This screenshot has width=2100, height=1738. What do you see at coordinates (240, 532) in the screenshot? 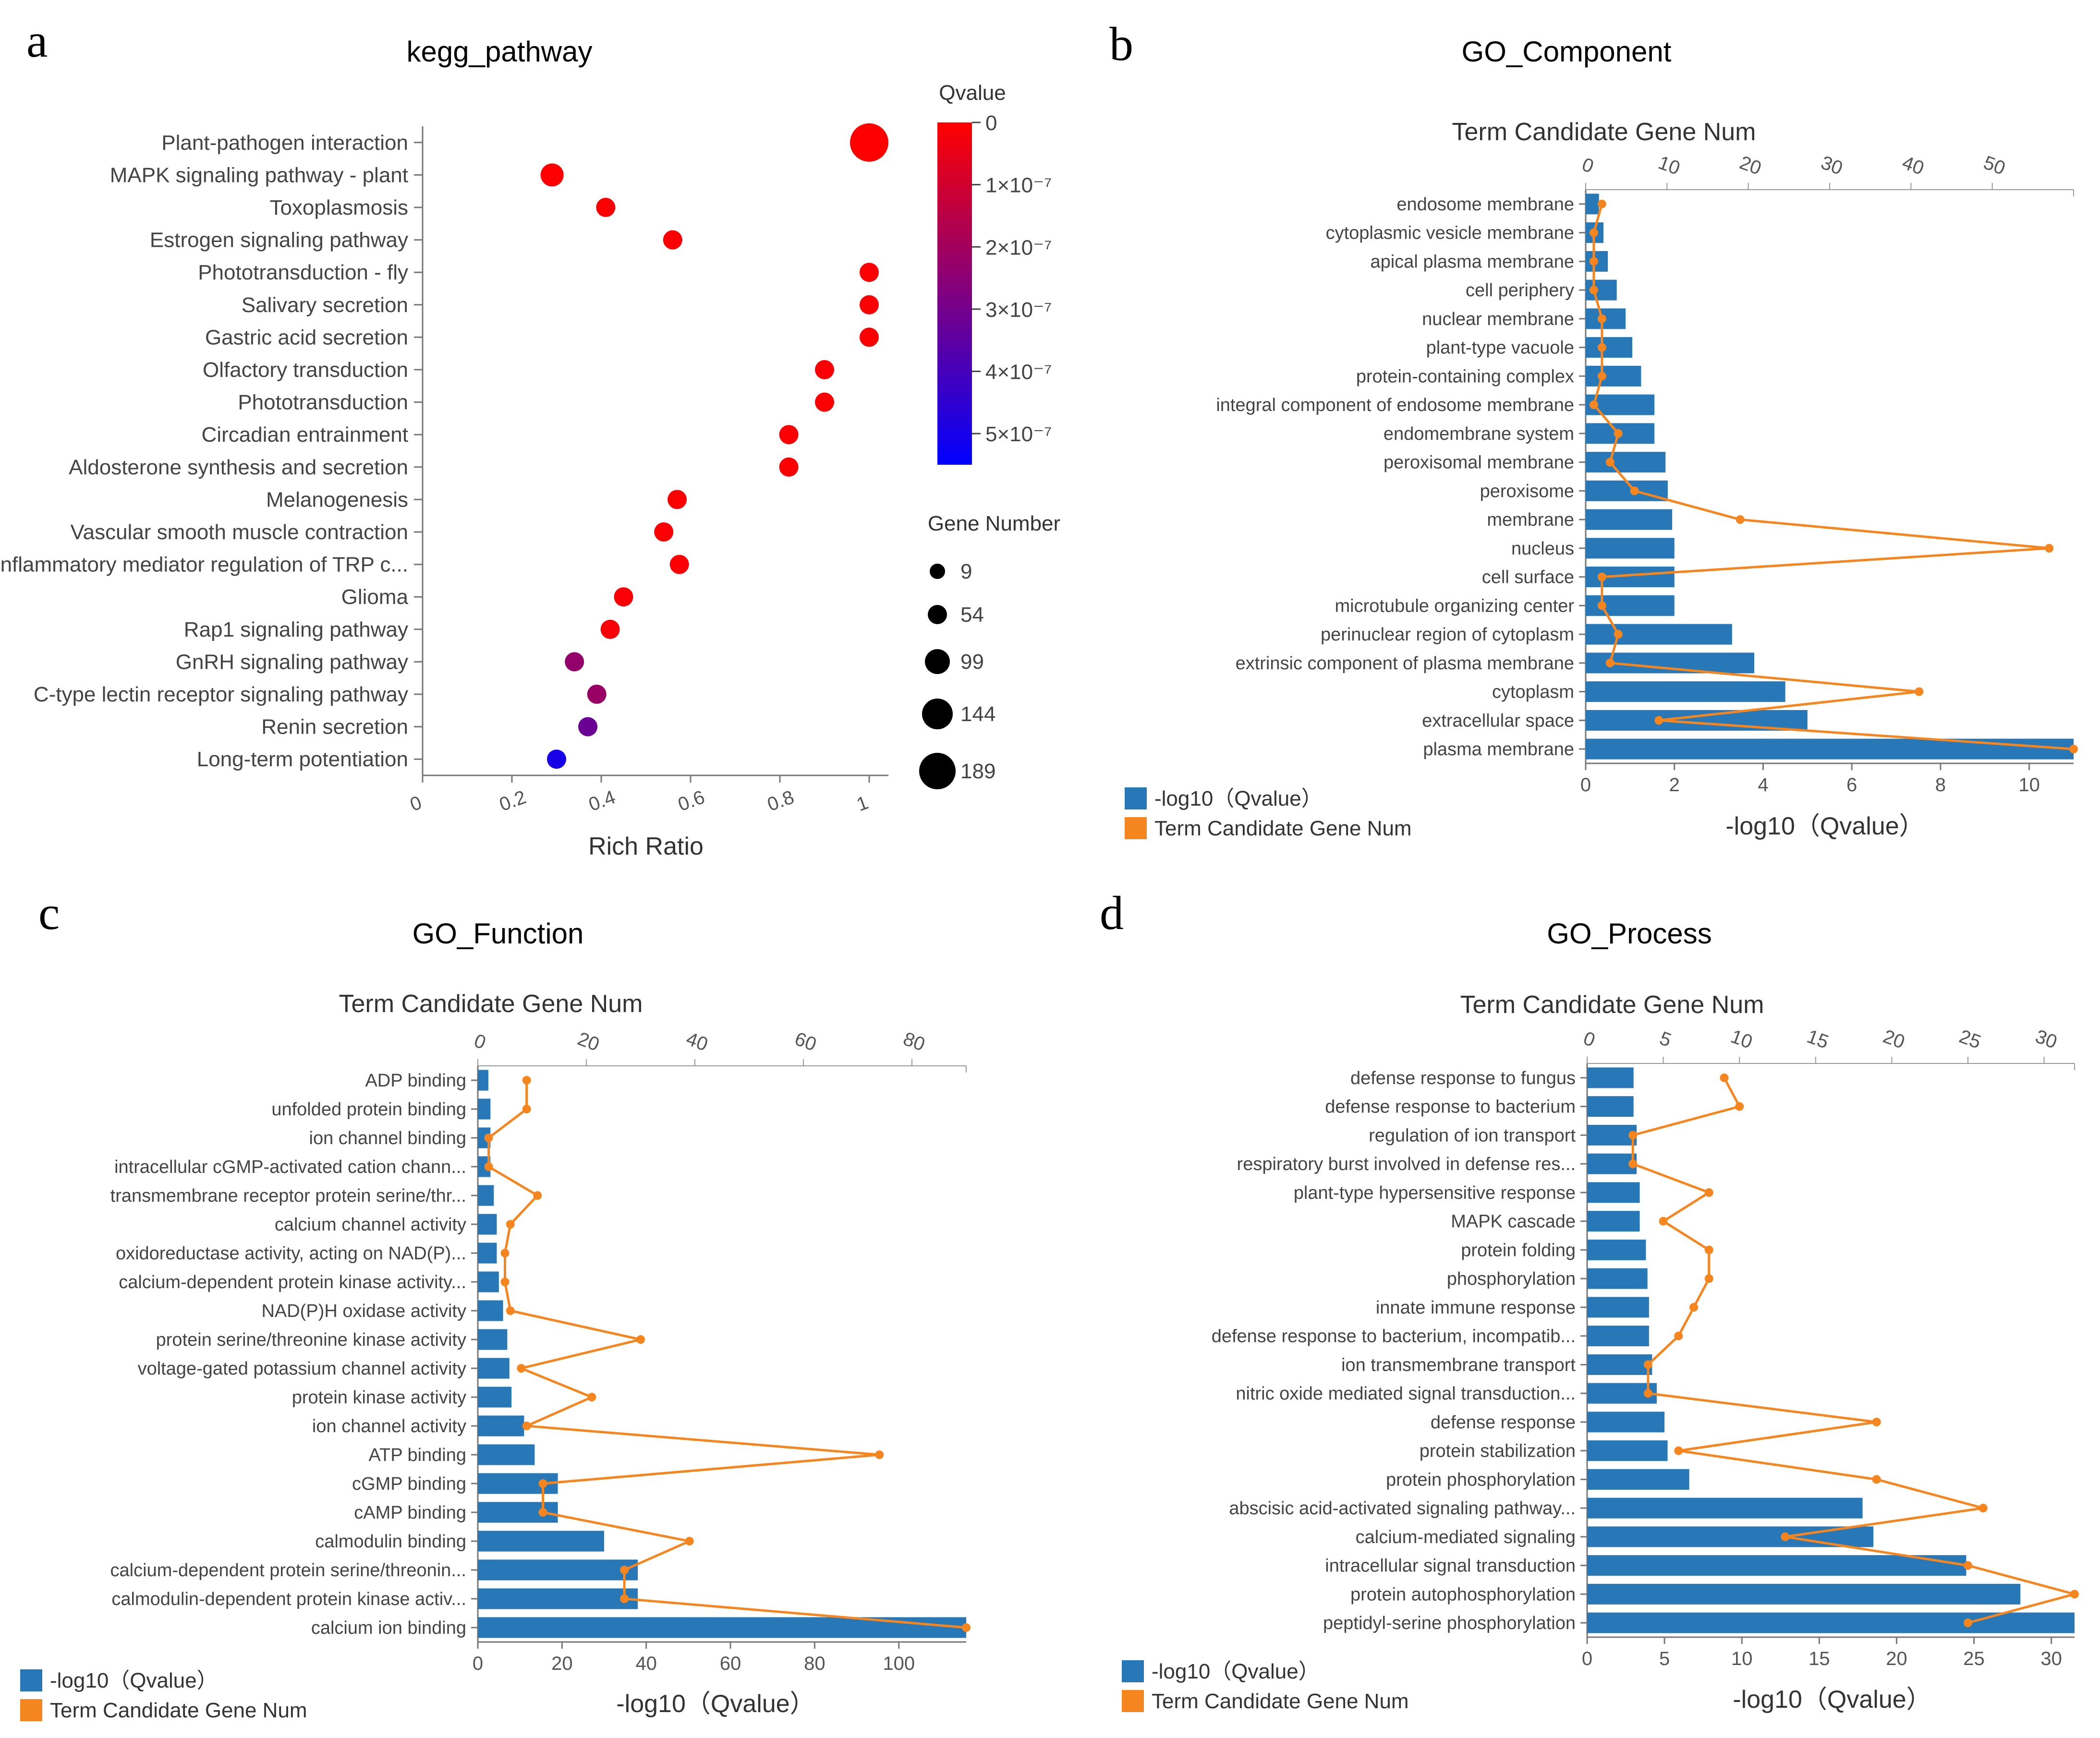
I see `category-label-a: Vascular smooth muscle contraction` at bounding box center [240, 532].